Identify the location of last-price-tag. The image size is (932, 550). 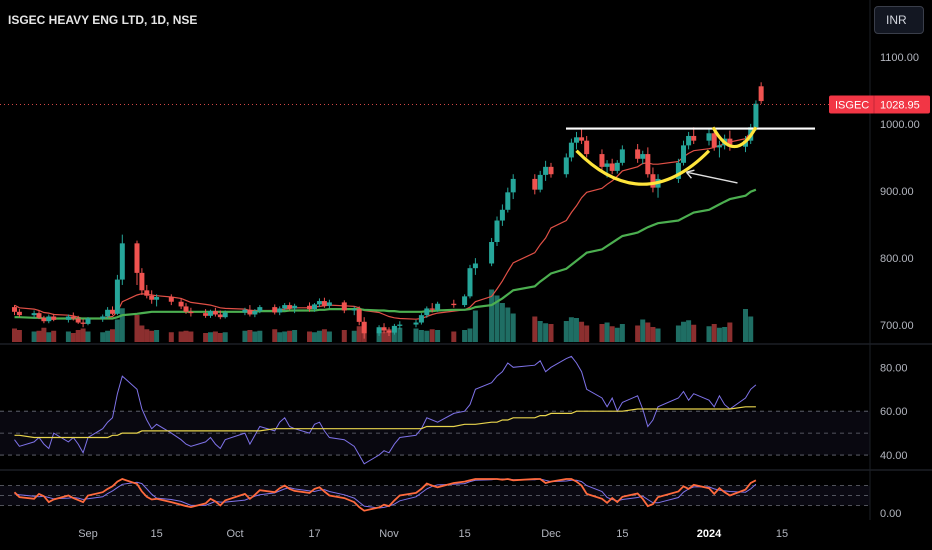
(879, 104).